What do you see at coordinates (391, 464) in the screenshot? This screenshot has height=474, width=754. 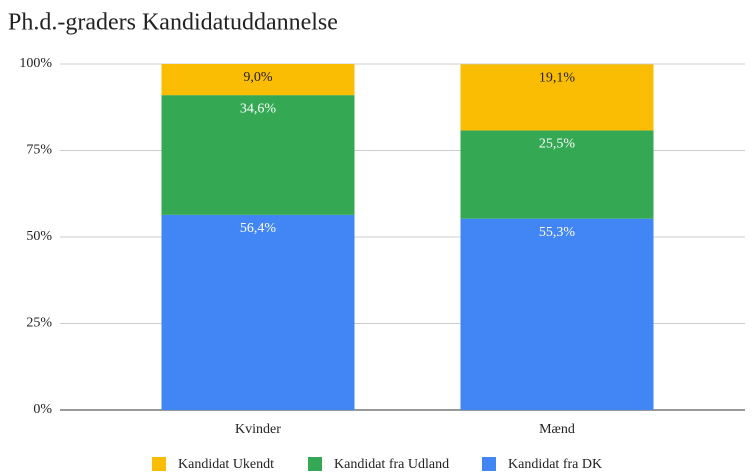 I see `legend-label: Kandidat fra Udland` at bounding box center [391, 464].